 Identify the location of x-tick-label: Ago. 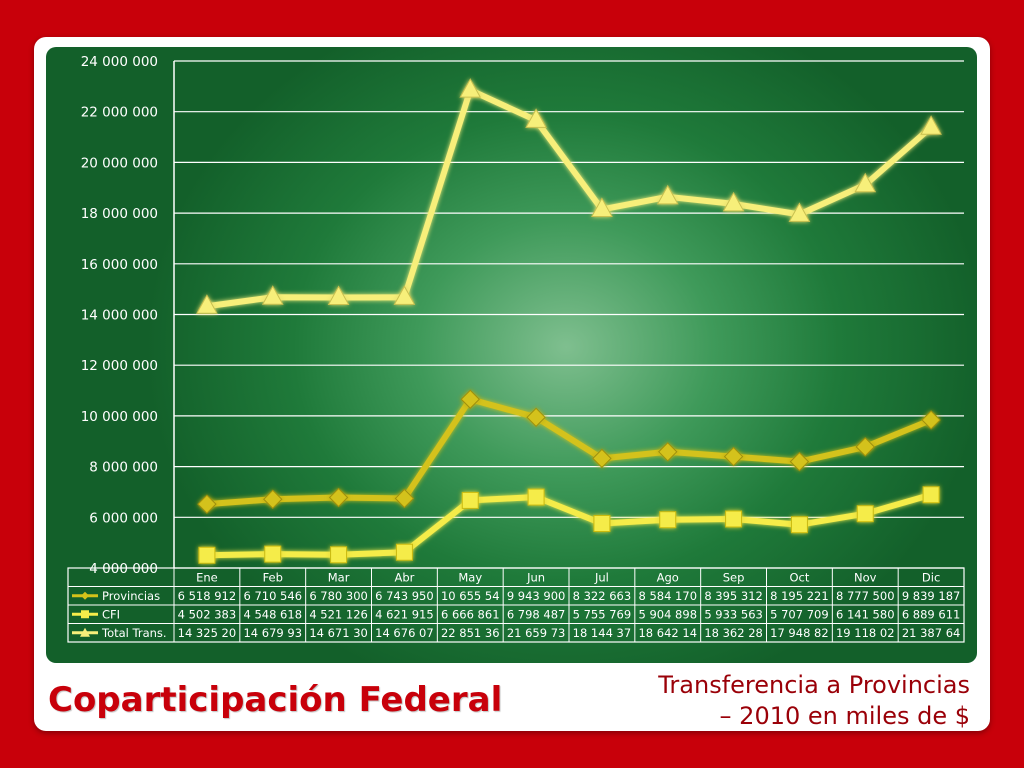
(668, 578).